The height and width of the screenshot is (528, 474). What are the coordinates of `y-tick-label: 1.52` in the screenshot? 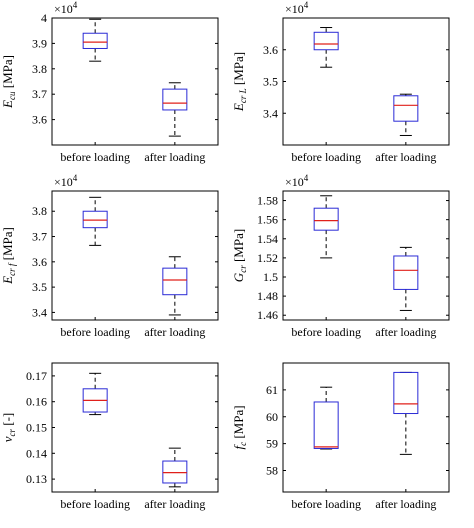 It's located at (267, 258).